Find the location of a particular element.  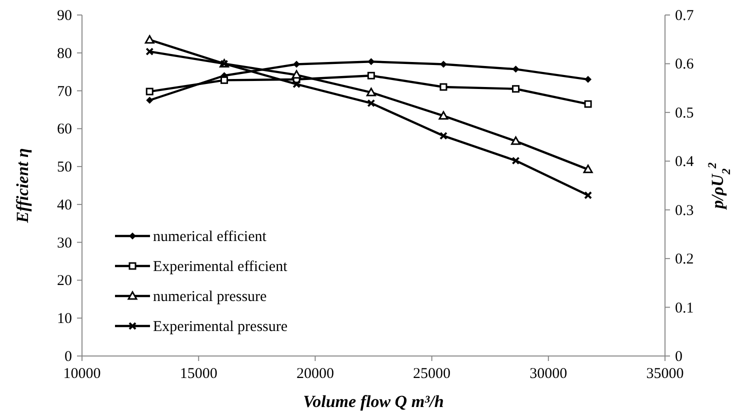

y2-tick-label: 0 is located at coordinates (678, 357).